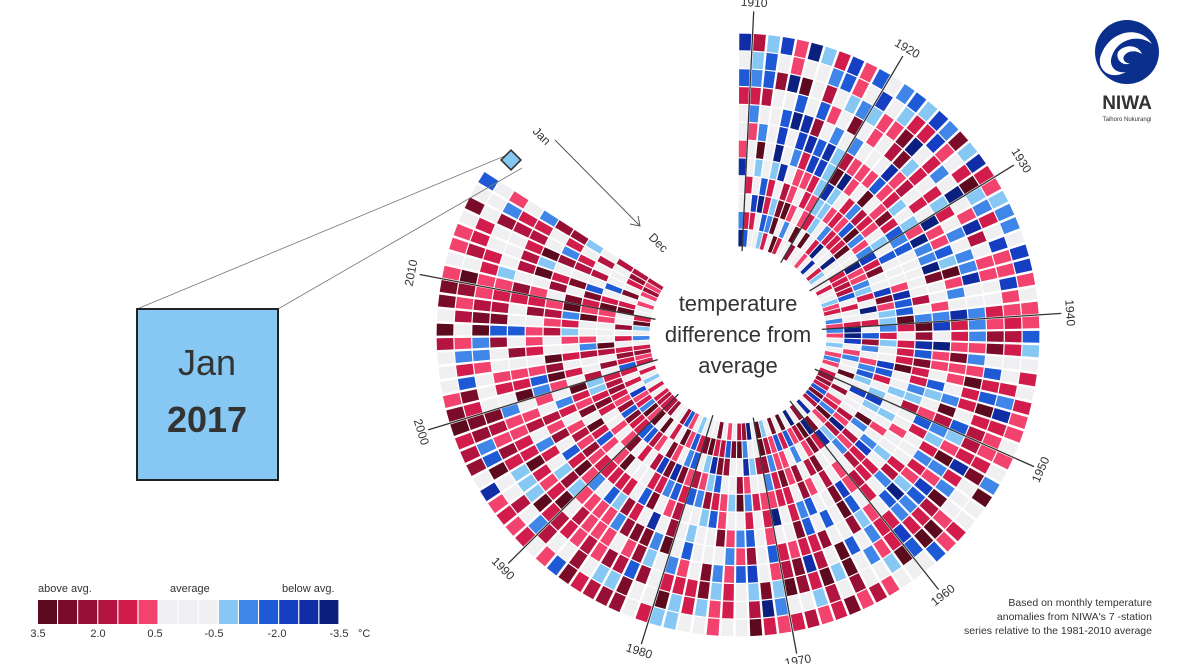  Describe the element at coordinates (1127, 120) in the screenshot. I see `brand-tagline: Taihoro Nukurangi` at that location.